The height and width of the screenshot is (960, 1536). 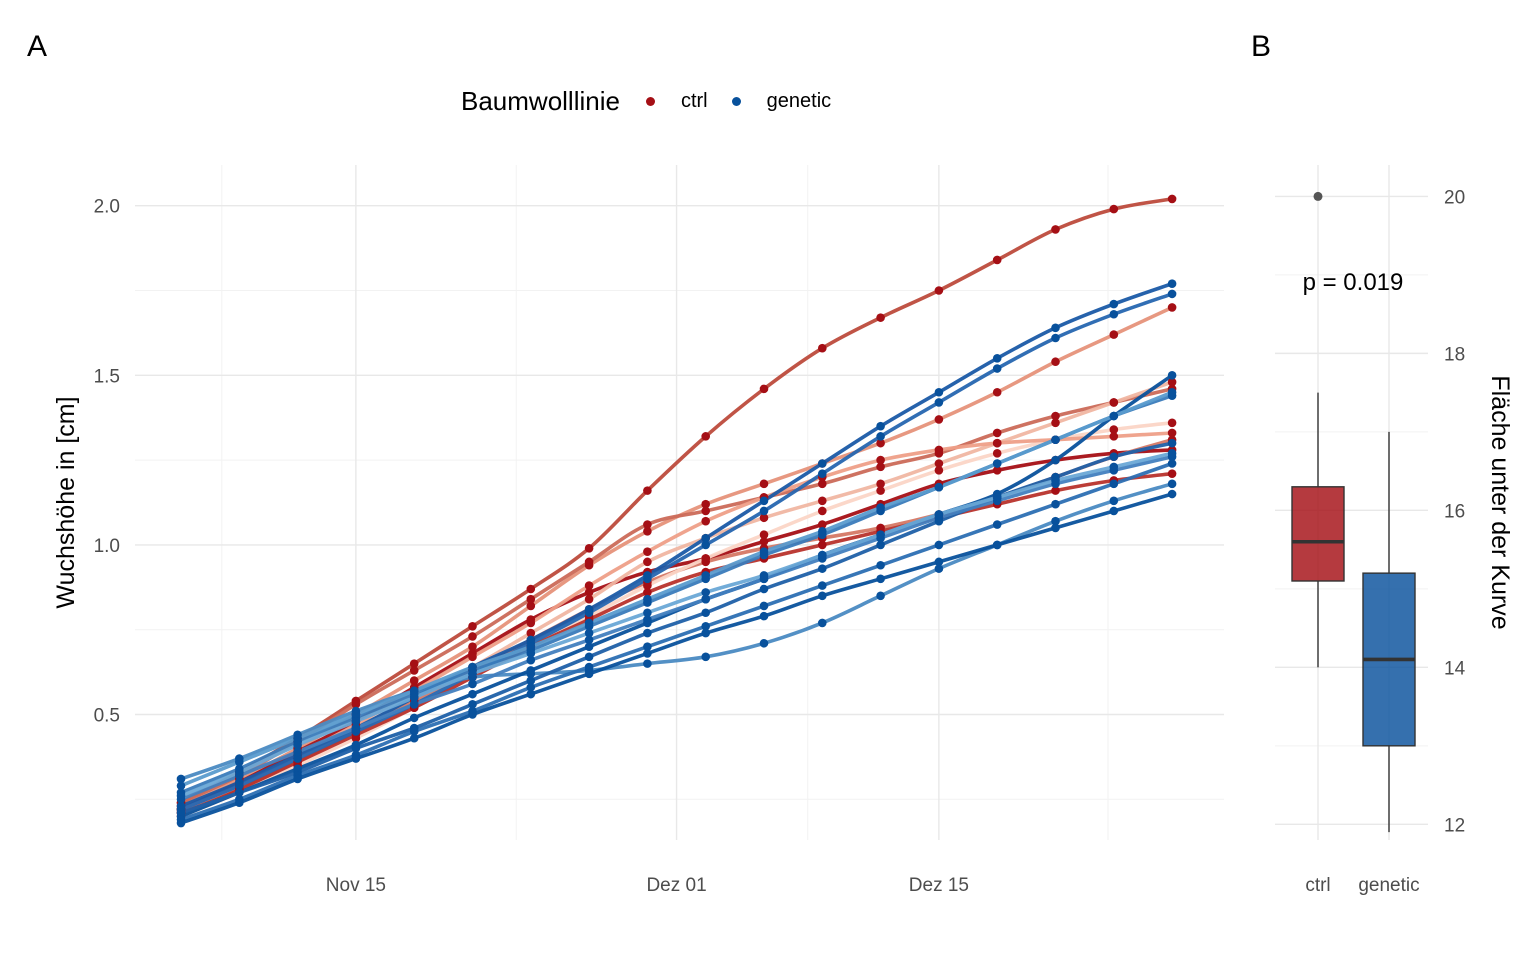 I want to click on legend-label-genetic: genetic, so click(x=799, y=101).